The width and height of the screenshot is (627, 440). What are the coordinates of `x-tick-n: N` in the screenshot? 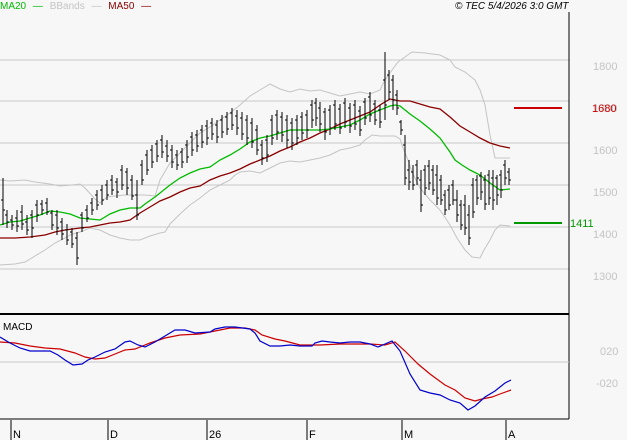 It's located at (17, 434).